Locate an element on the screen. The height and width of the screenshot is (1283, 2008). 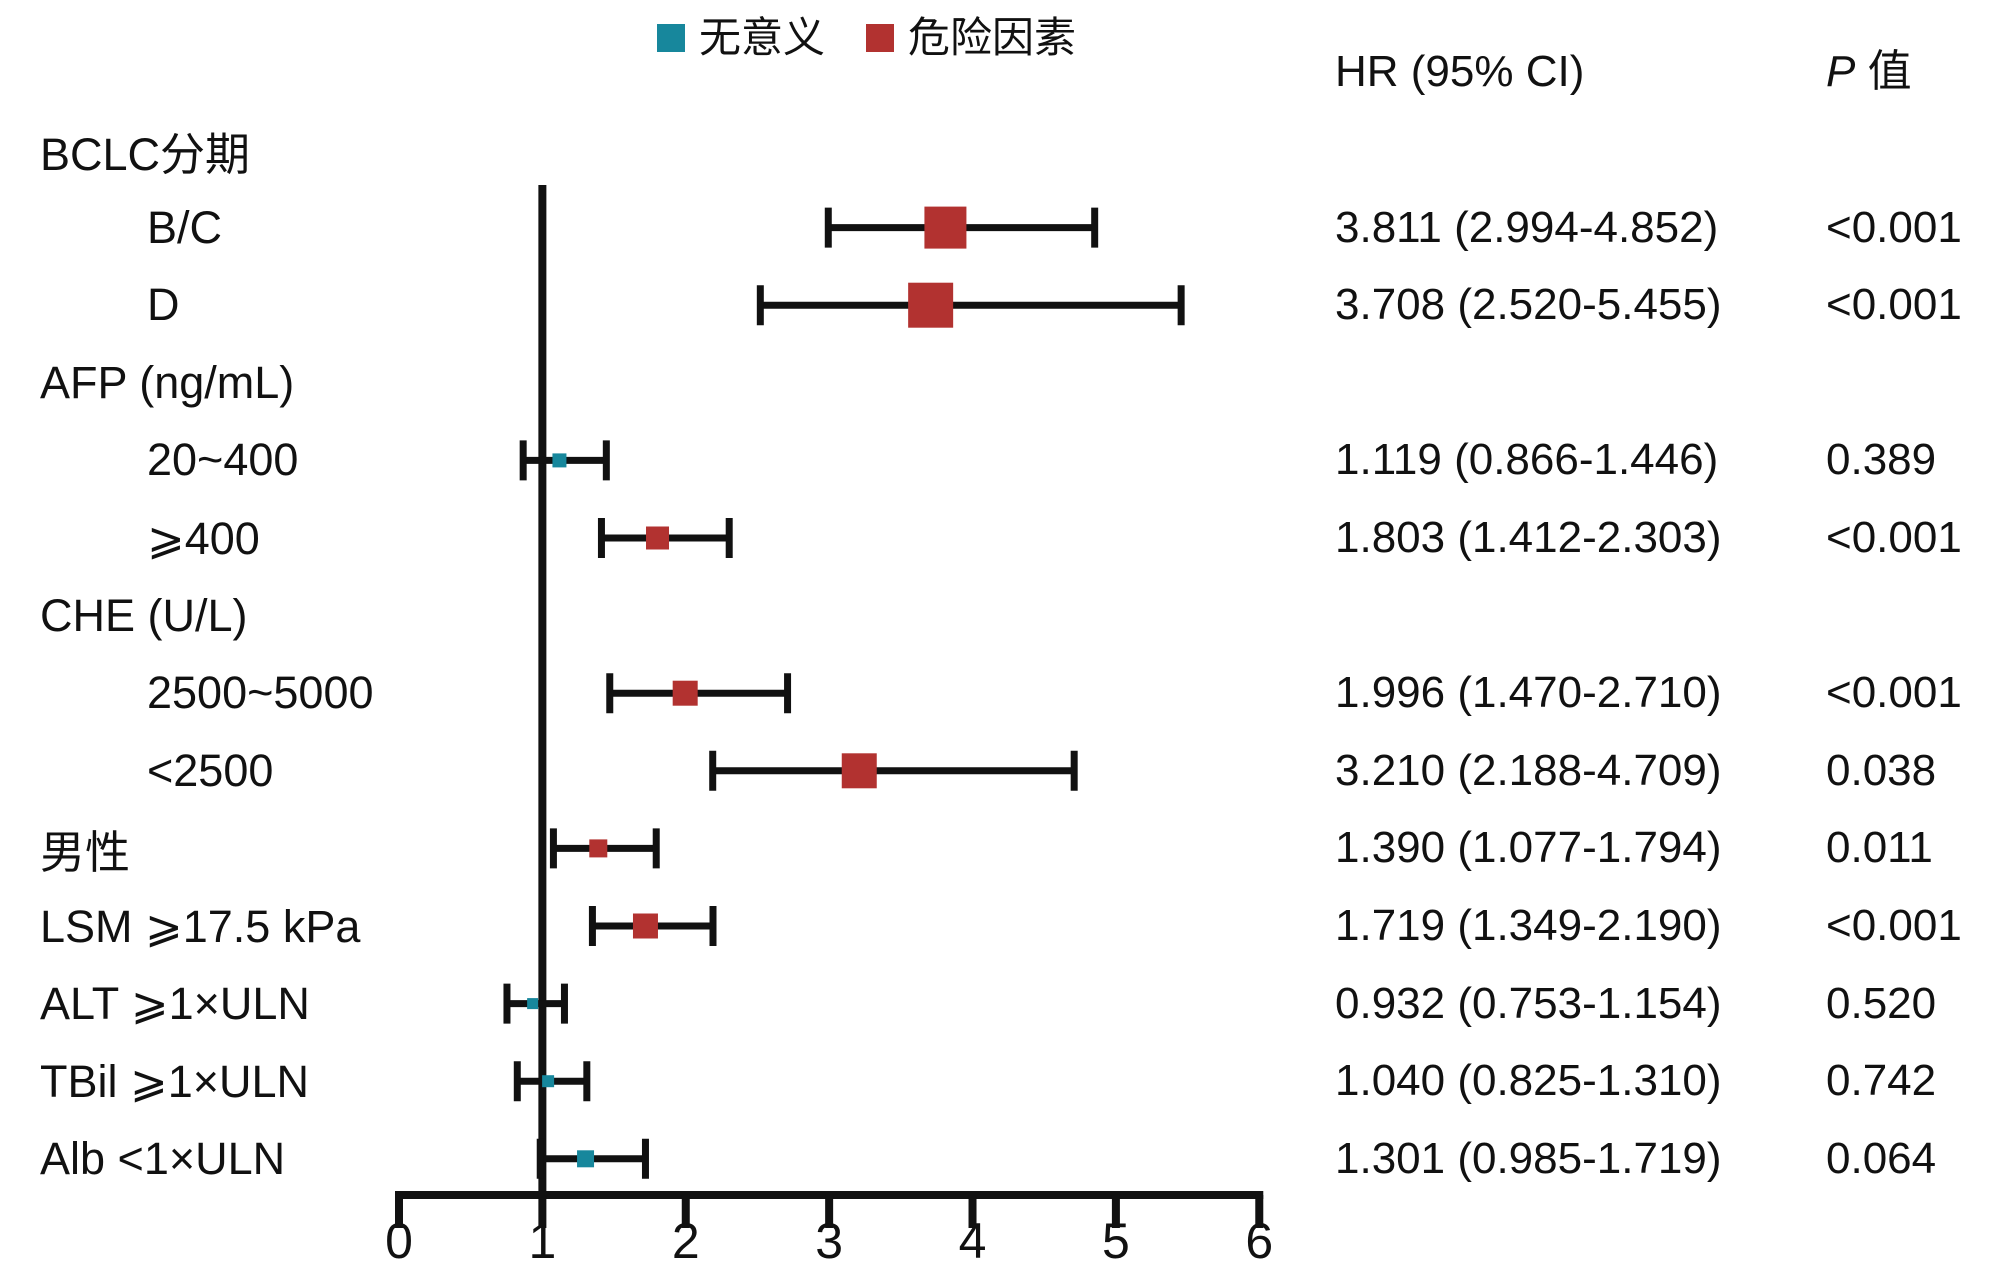
hr-ci-value: 3.210 (2.188-4.709) is located at coordinates (1528, 770).